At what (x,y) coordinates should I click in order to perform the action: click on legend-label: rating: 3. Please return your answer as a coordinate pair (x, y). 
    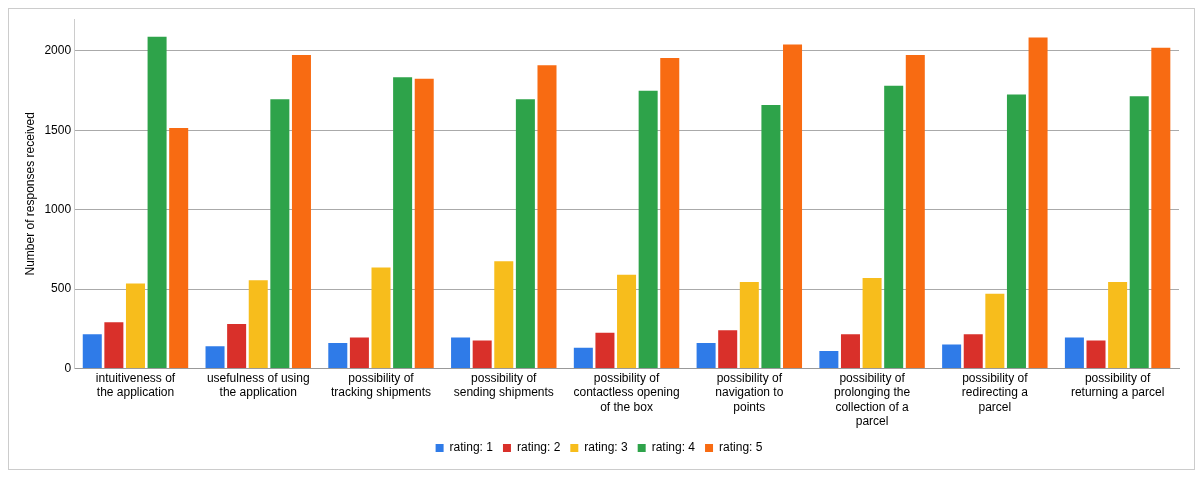
    Looking at the image, I should click on (606, 447).